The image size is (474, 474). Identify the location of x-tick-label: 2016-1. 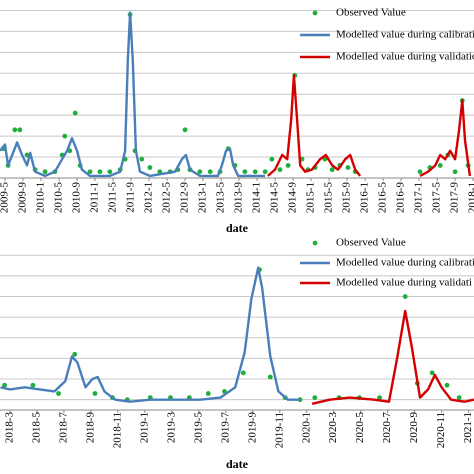
(365, 197).